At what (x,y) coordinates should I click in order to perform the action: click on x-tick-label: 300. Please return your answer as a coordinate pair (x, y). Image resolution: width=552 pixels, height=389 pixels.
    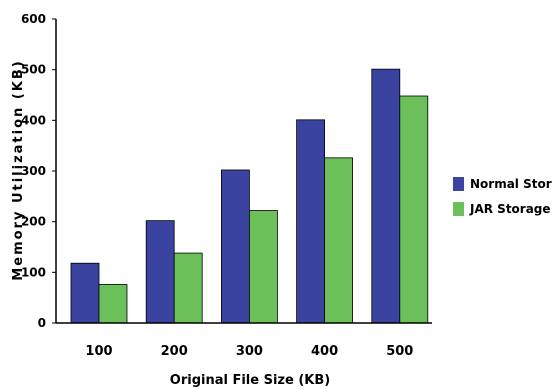
    Looking at the image, I should click on (249, 351).